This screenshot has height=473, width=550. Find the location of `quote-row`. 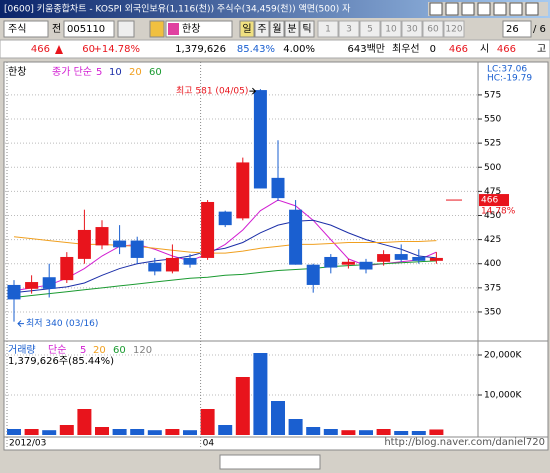

quote-row is located at coordinates (275, 49).